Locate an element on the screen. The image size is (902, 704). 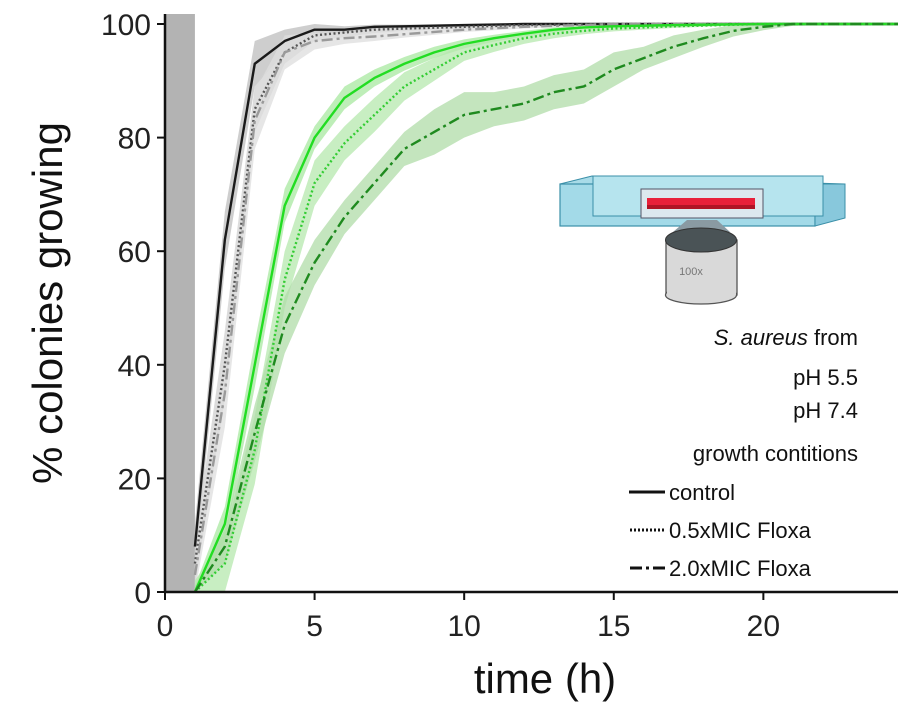
x-tick-label: 10 is located at coordinates (463, 626).